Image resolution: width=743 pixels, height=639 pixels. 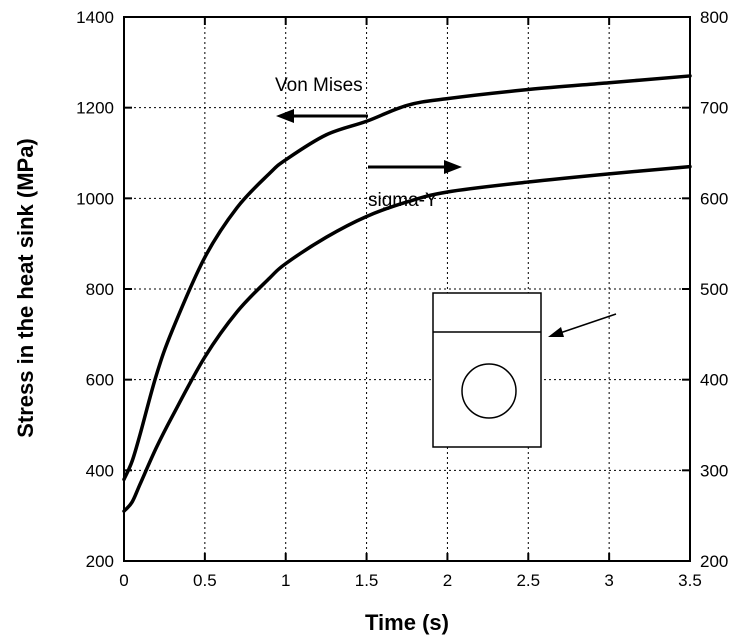 What do you see at coordinates (100, 289) in the screenshot?
I see `y-tick-label: 800` at bounding box center [100, 289].